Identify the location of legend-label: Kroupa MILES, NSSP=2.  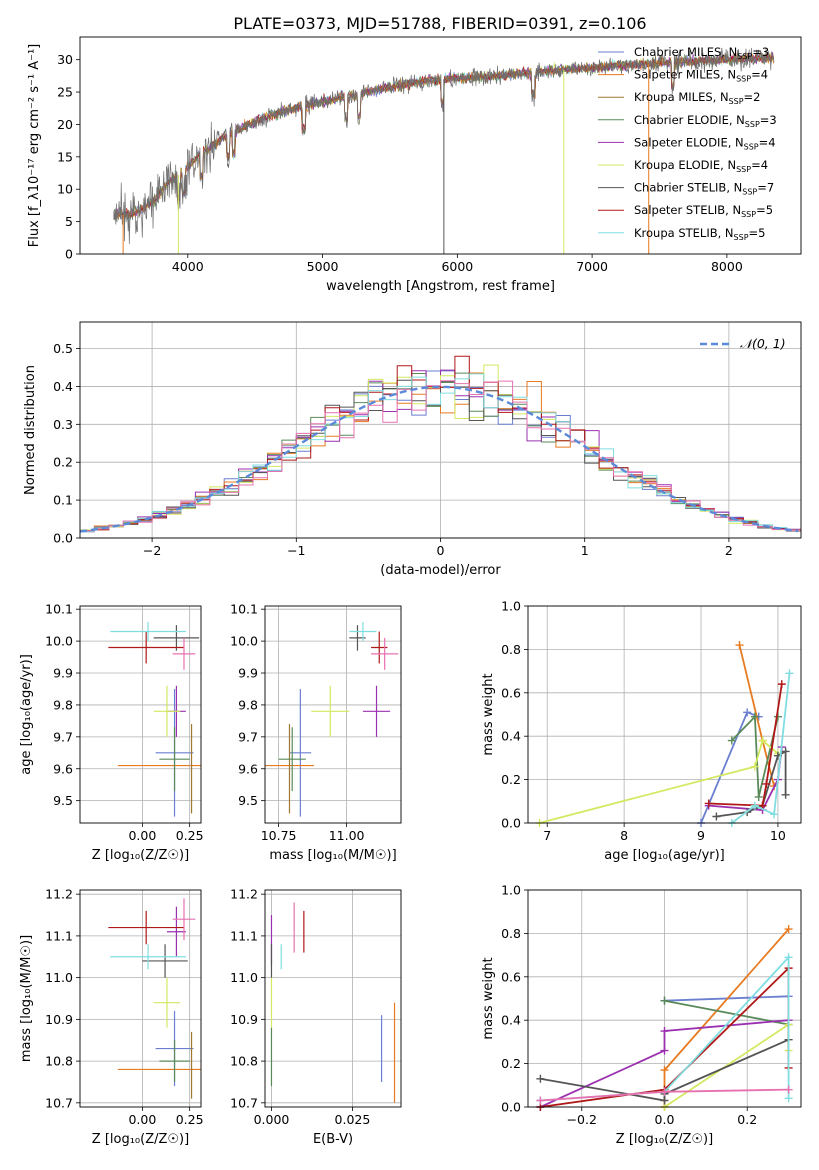
(697, 98).